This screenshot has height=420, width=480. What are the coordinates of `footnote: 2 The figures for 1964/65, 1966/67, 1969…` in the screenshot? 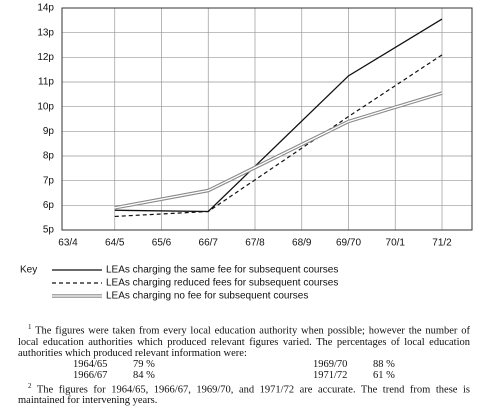 It's located at (244, 394).